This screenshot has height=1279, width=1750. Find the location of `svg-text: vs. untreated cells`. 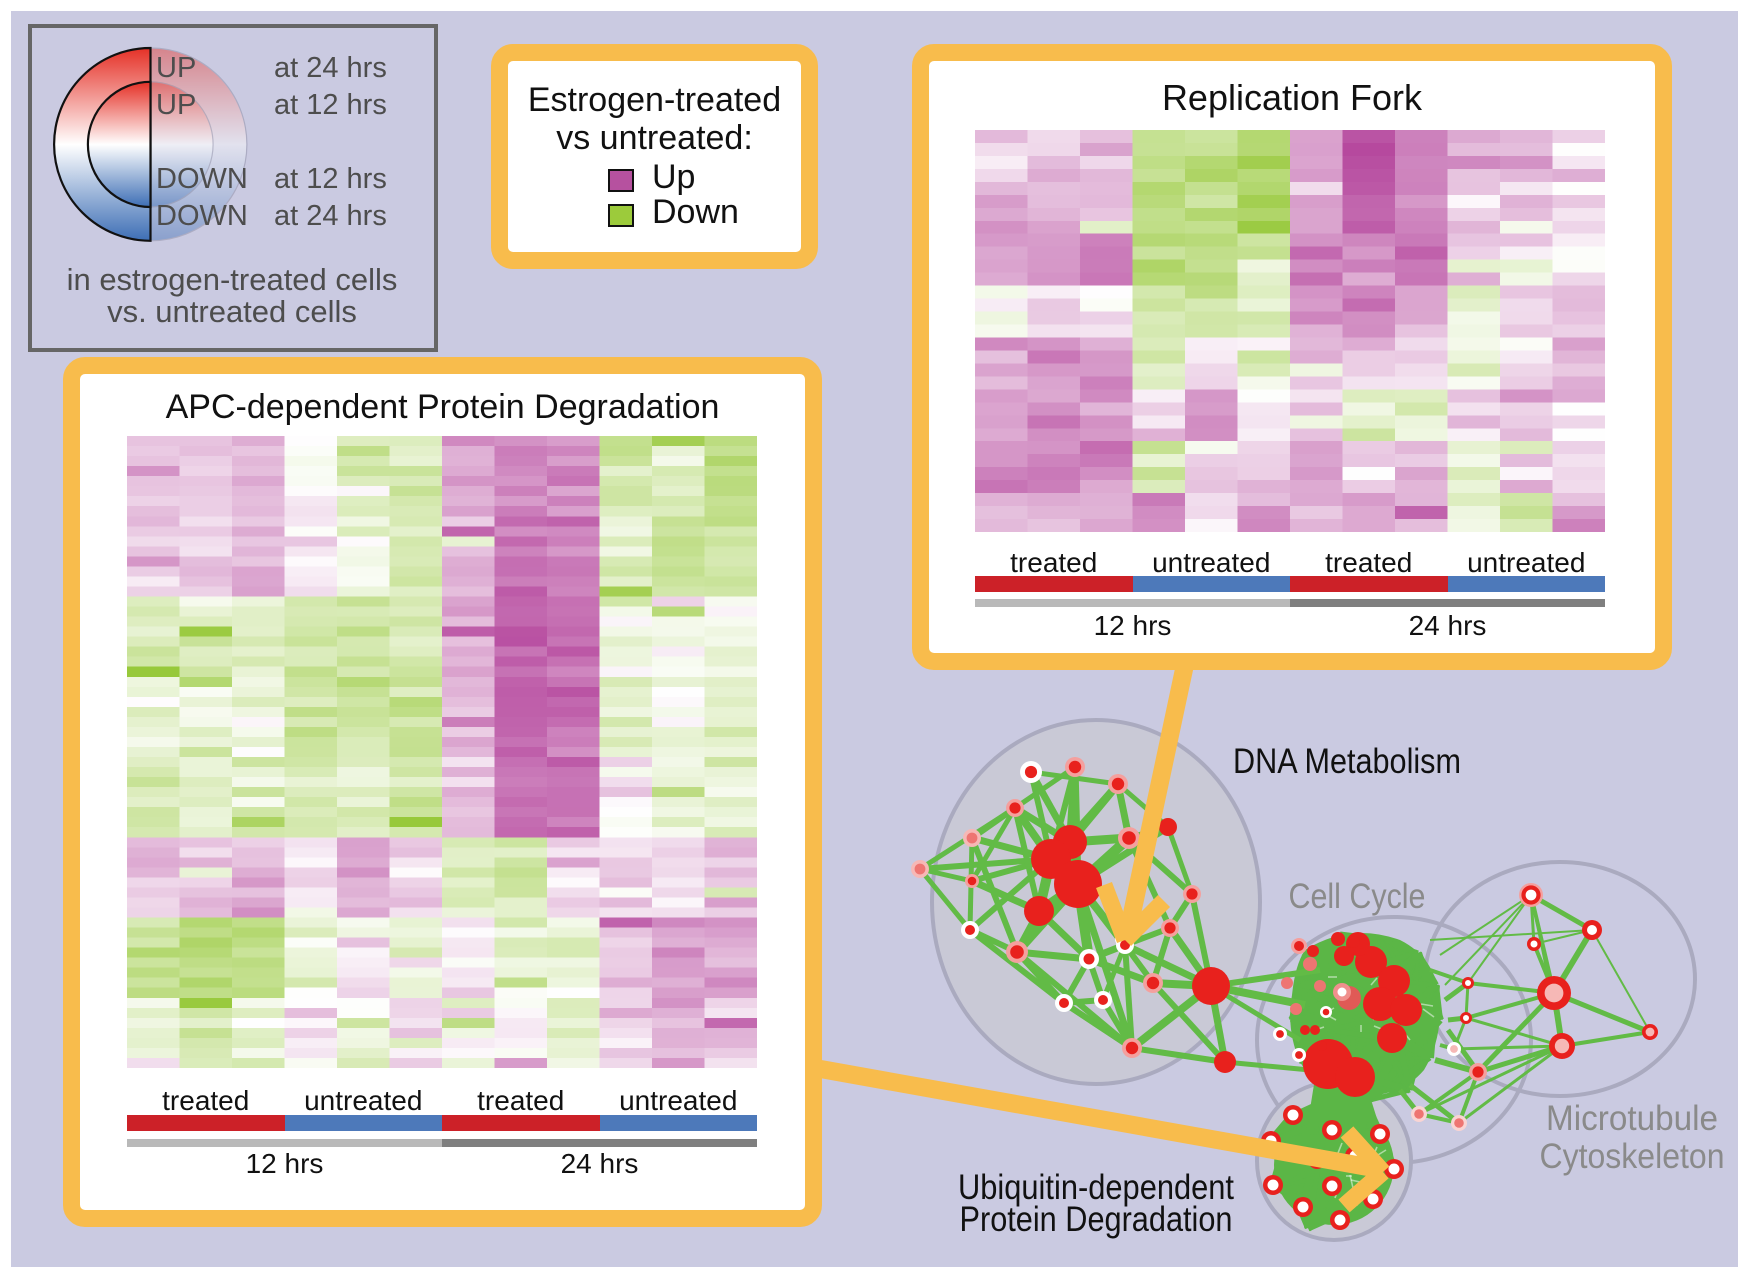

svg-text: vs. untreated cells is located at coordinates (232, 311).